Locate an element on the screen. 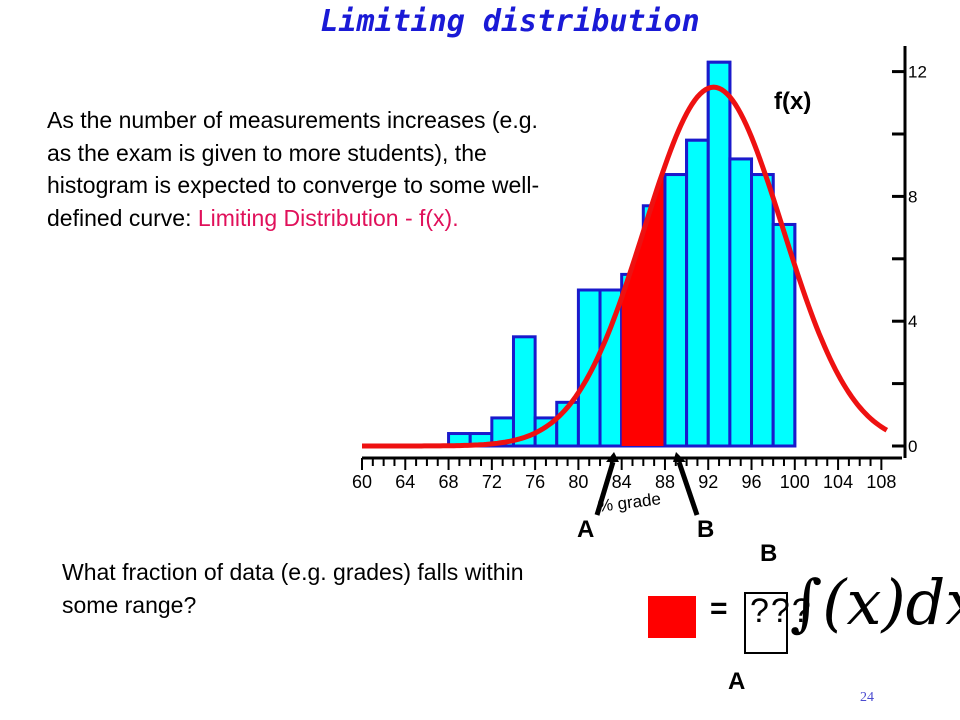 Image resolution: width=960 pixels, height=720 pixels. x-tick-label: 88 is located at coordinates (665, 482).